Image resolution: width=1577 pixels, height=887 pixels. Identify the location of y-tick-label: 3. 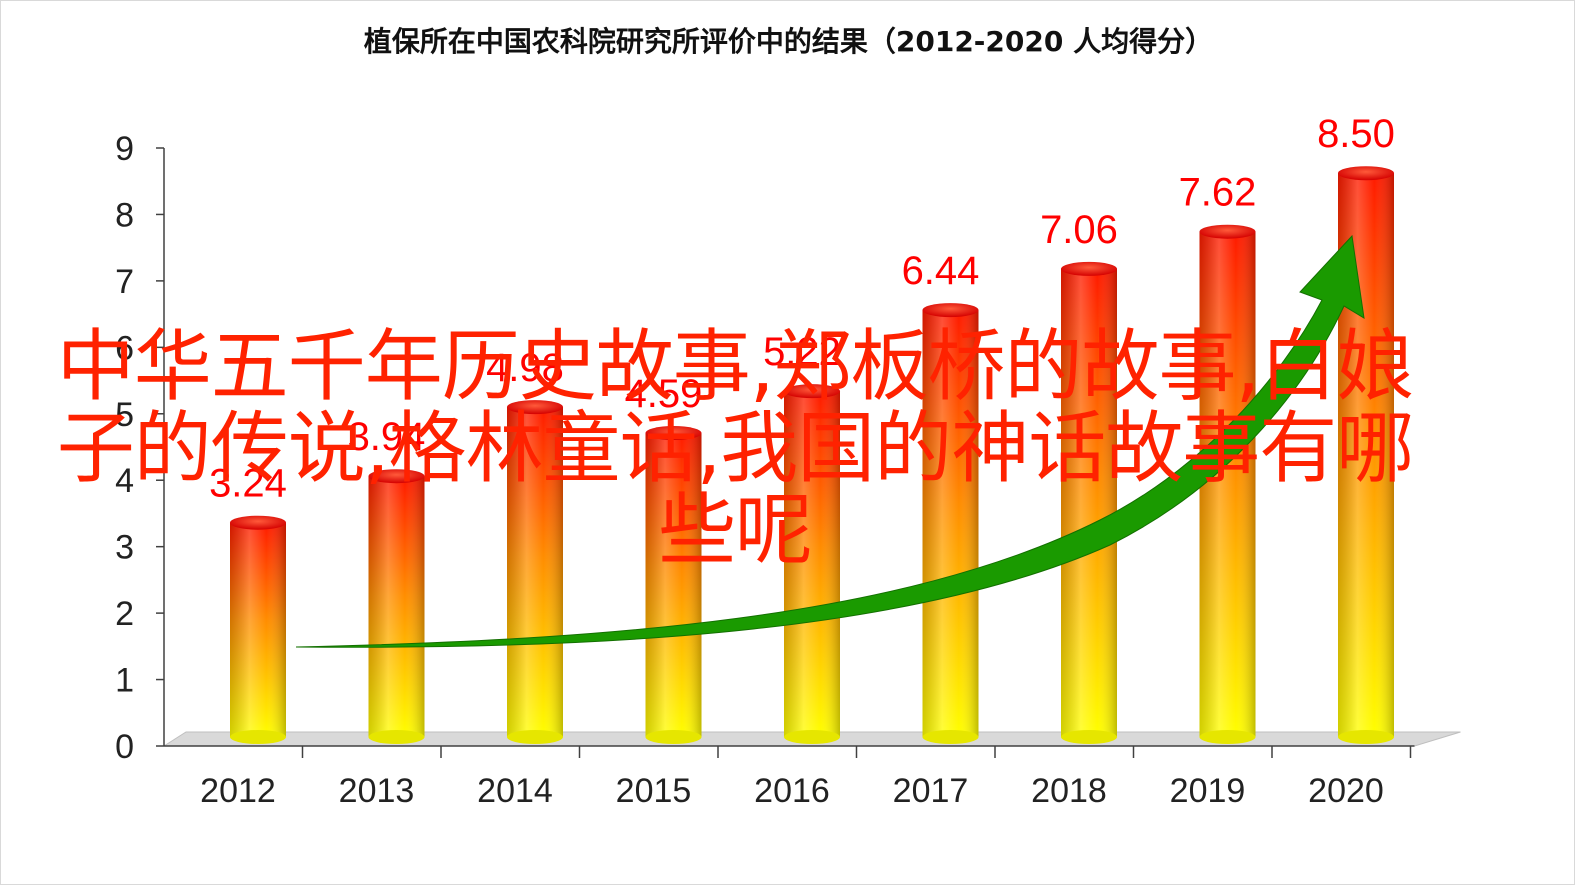
(124, 548).